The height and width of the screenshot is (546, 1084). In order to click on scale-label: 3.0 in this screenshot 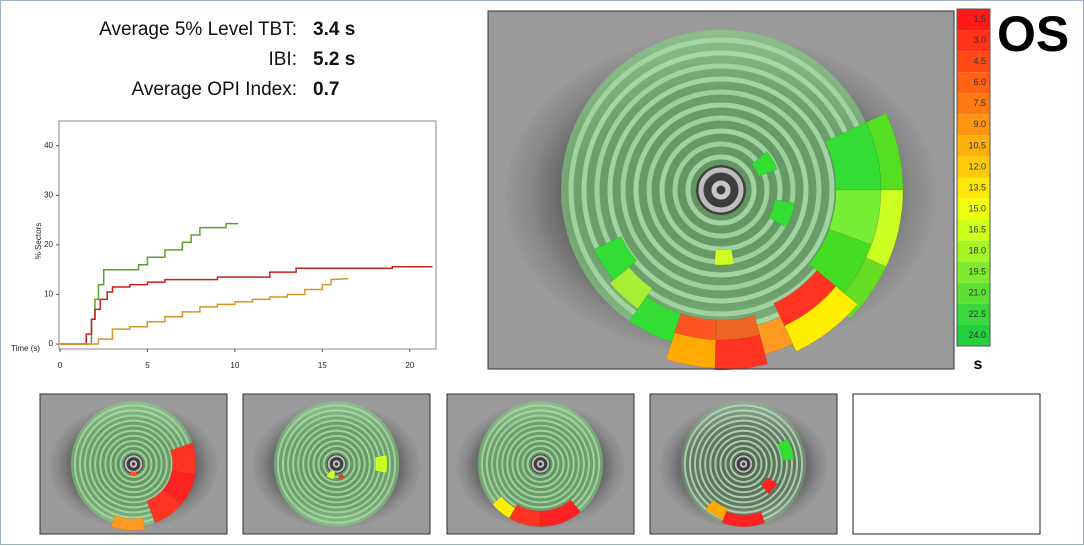, I will do `click(979, 40)`.